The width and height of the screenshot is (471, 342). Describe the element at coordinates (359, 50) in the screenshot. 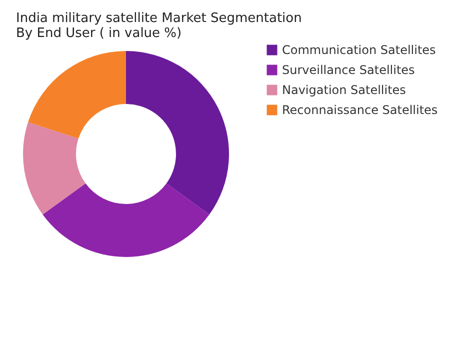

I see `legend-label: Communication Satellites` at that location.